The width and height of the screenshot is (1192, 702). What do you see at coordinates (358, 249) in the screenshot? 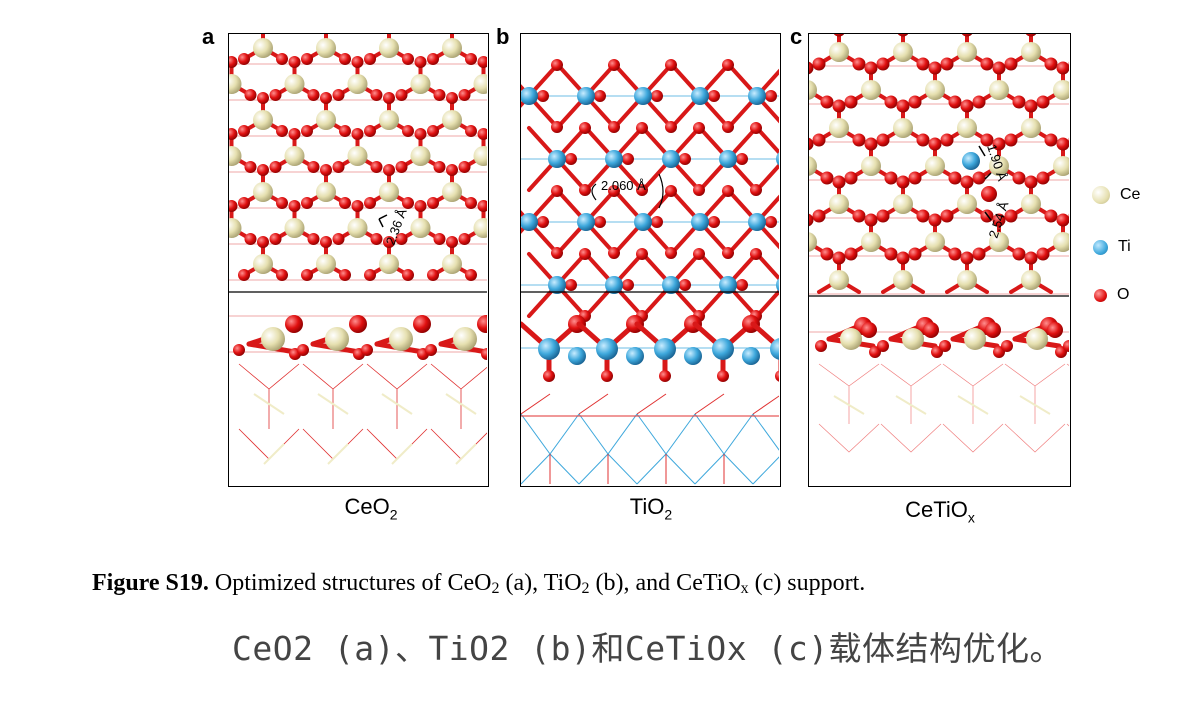
I see `ceo2-structure-image: 2.36 Å` at bounding box center [358, 249].